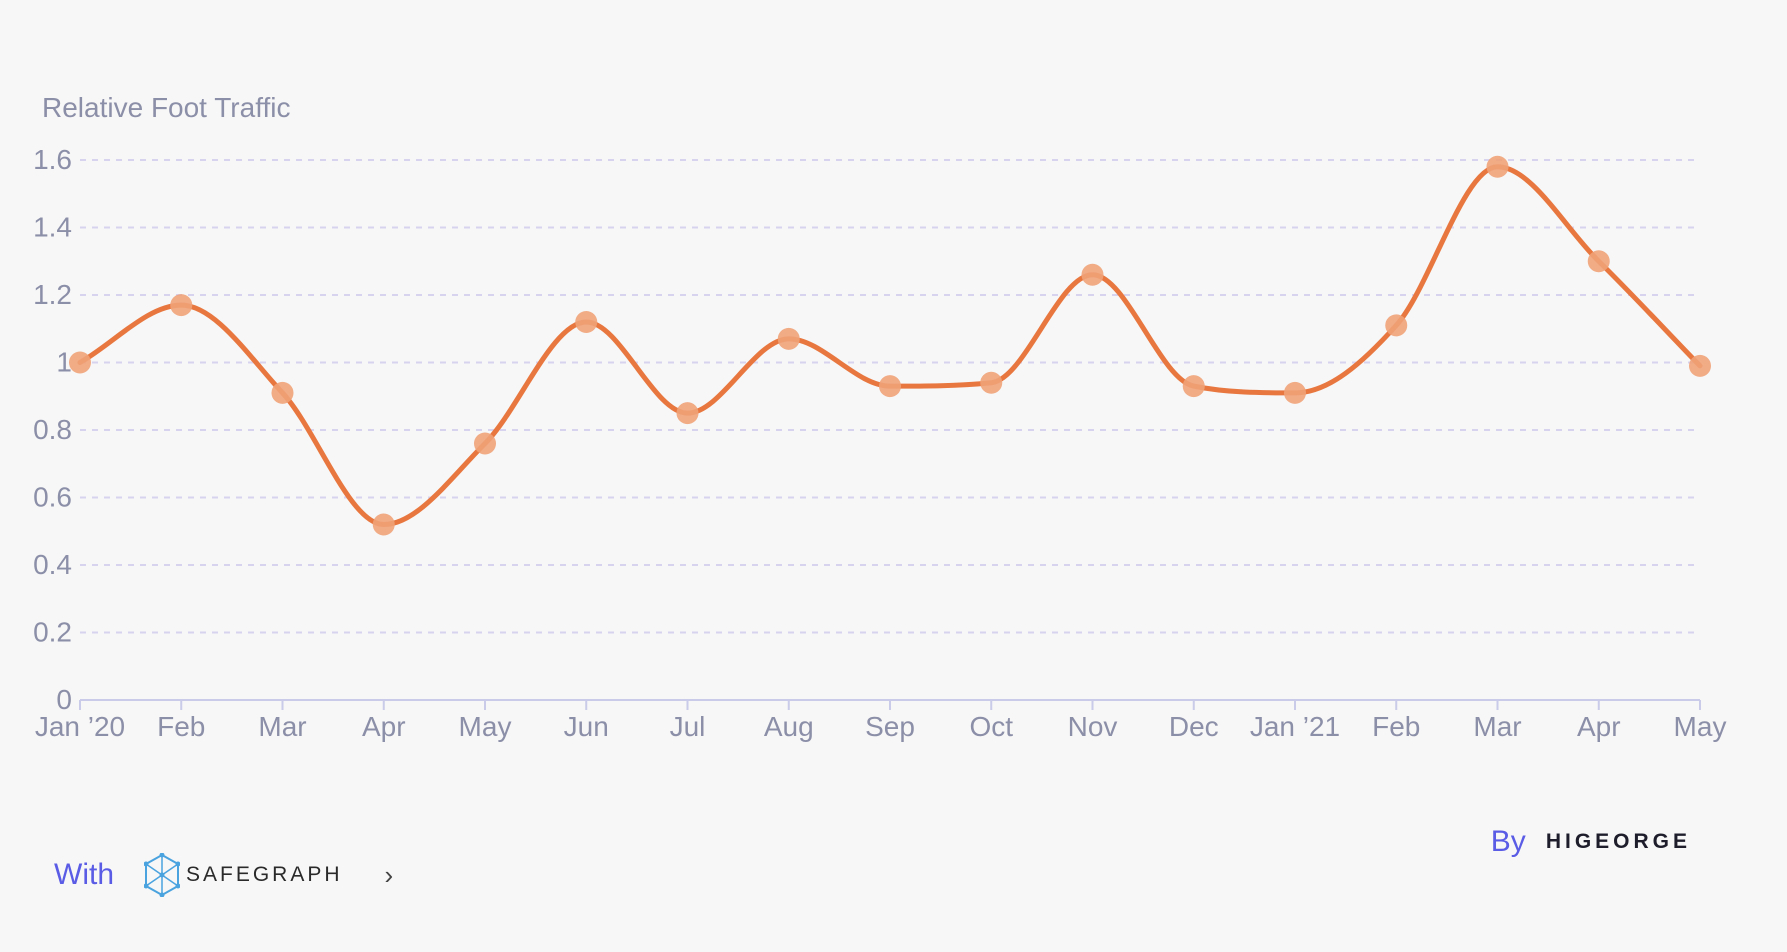 Image resolution: width=1787 pixels, height=952 pixels. I want to click on safegraph-logo: SAFEGRAPH, so click(243, 875).